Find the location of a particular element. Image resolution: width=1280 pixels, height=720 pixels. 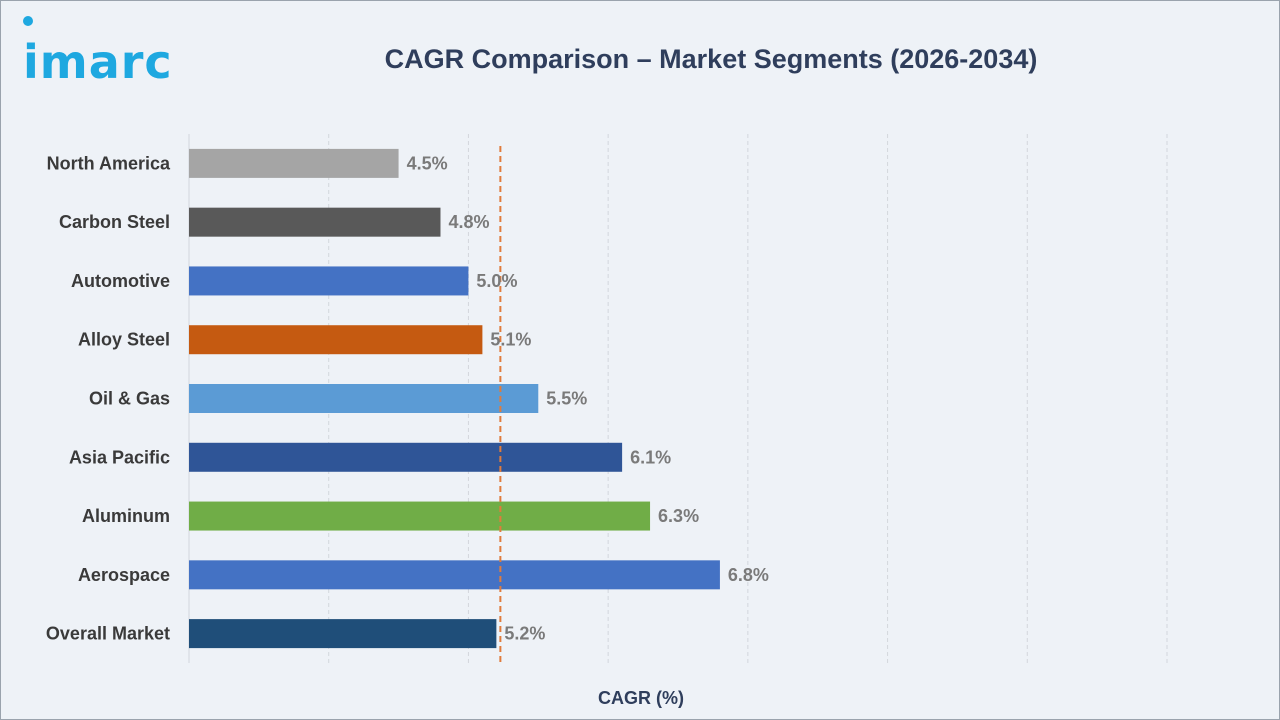

category-label: Carbon Steel is located at coordinates (114, 222).